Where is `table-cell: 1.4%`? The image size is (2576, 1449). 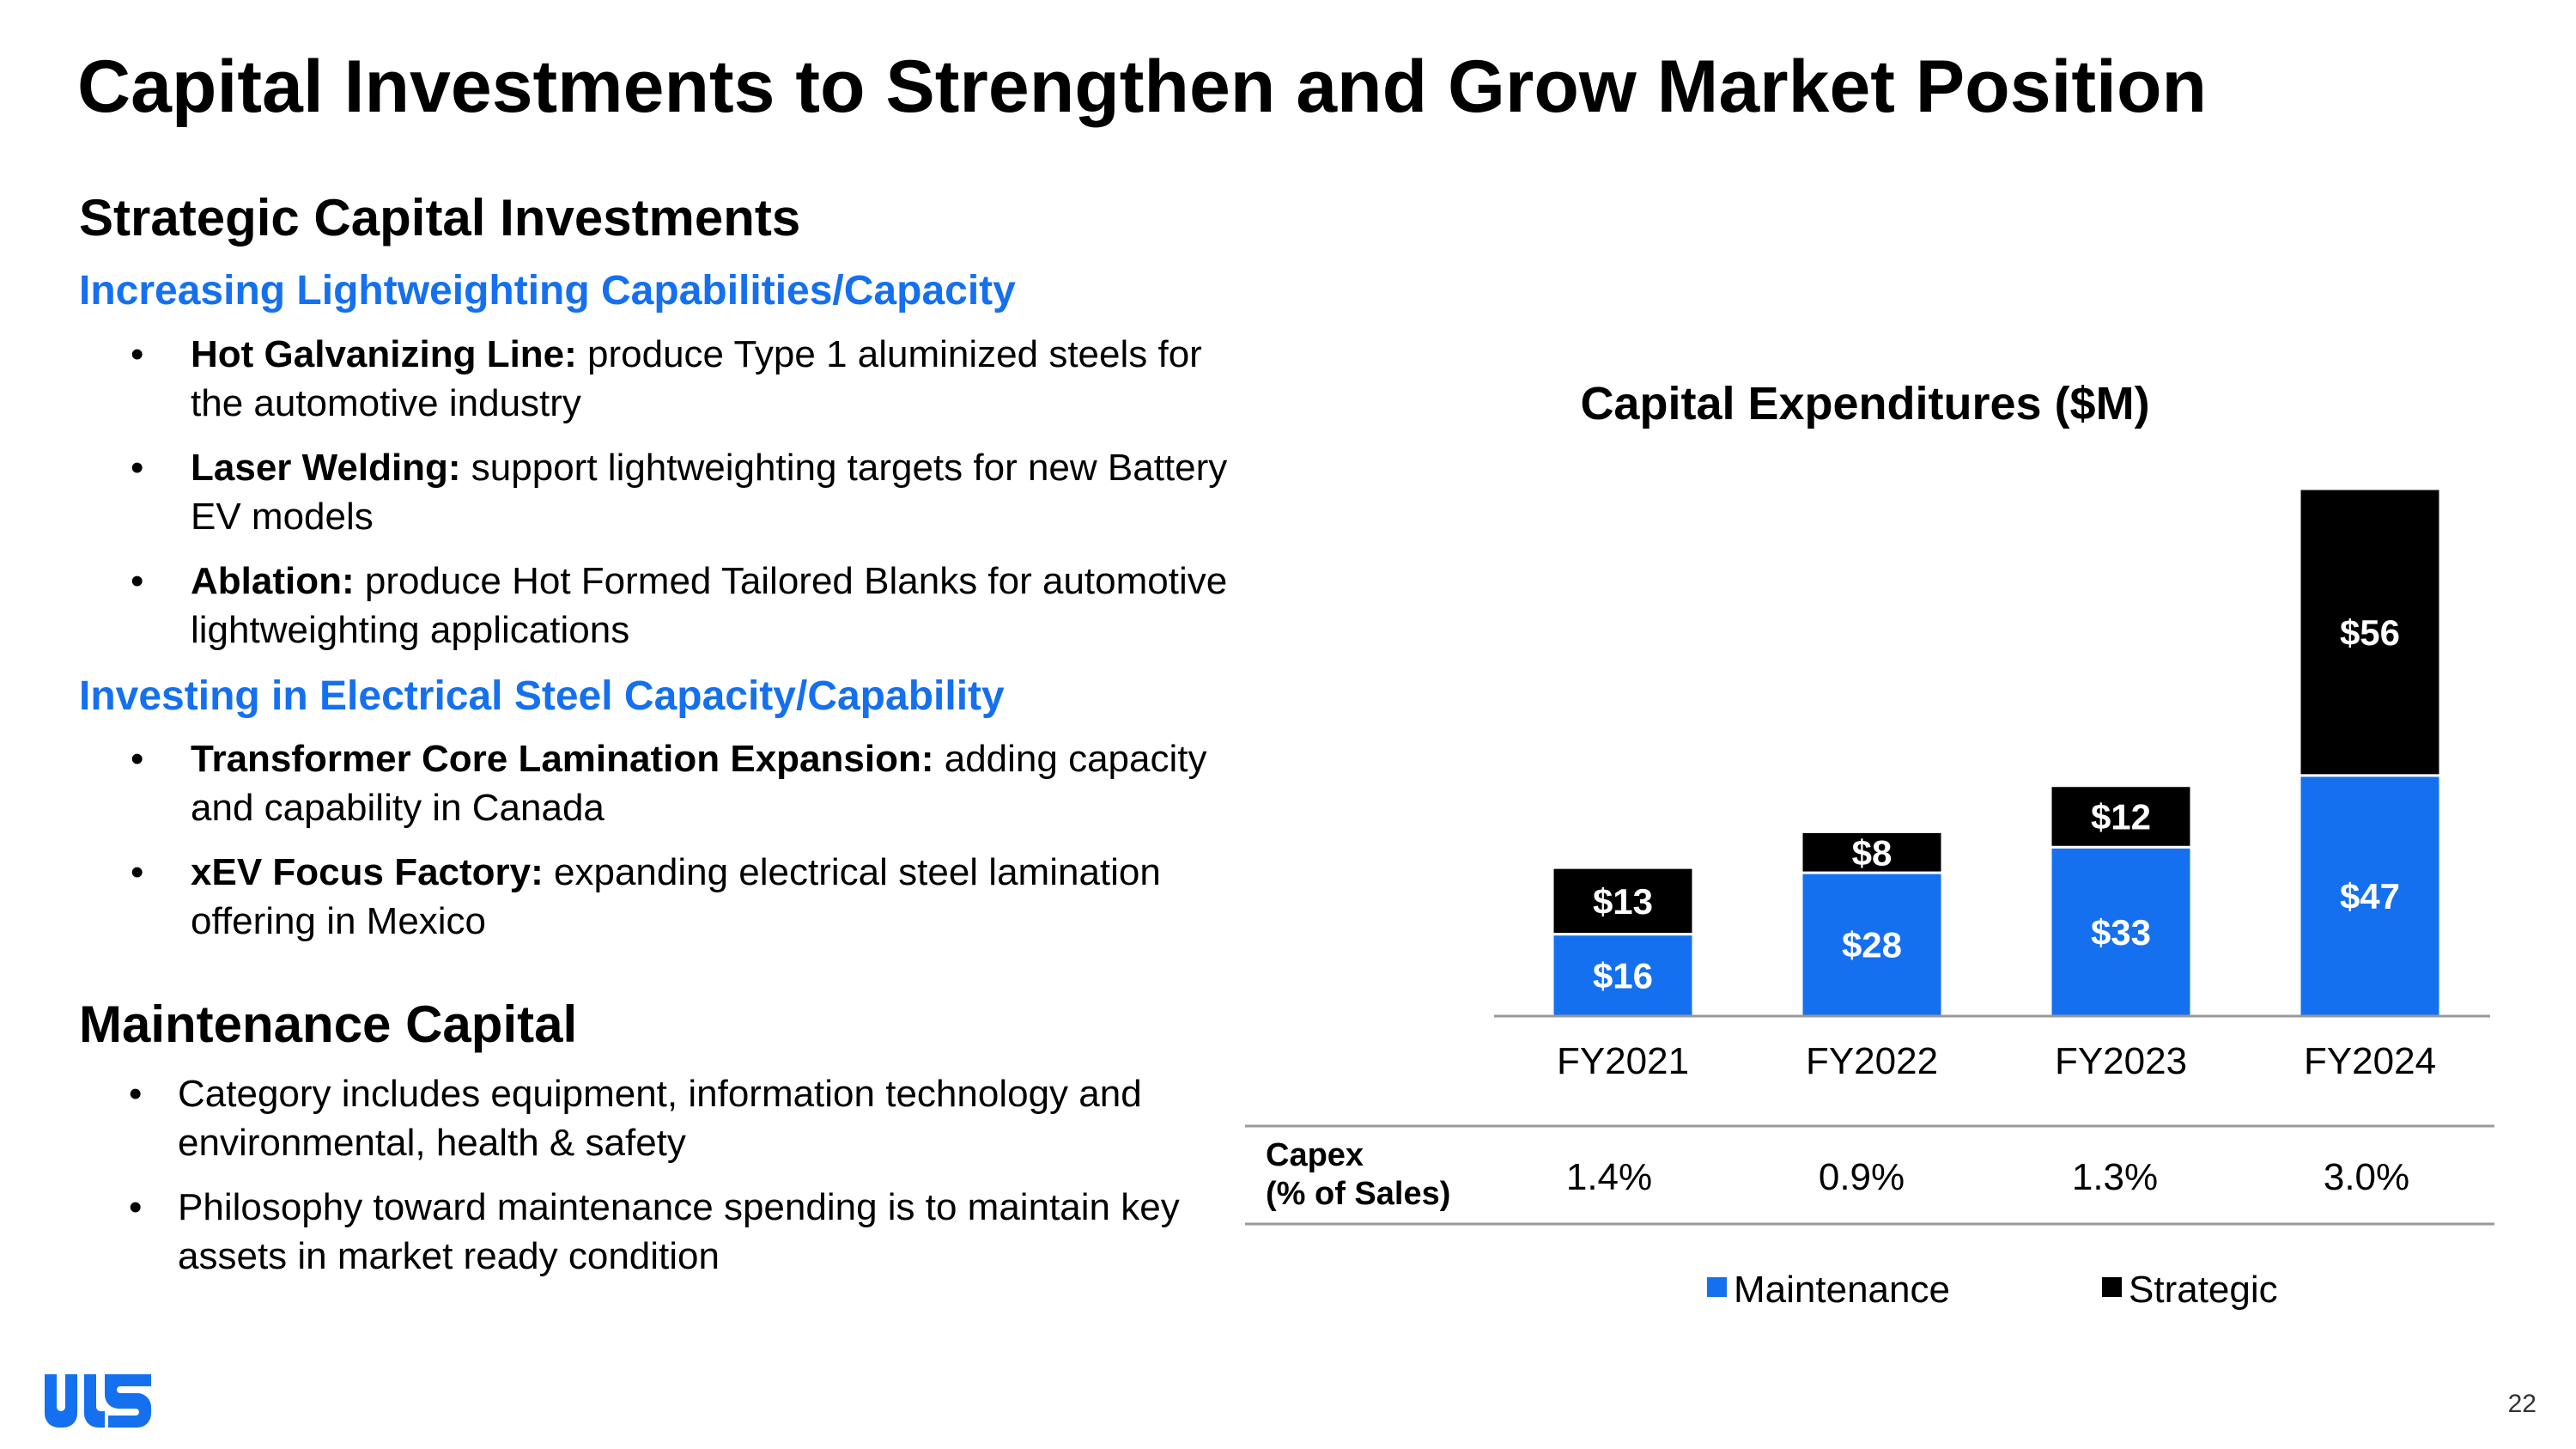 table-cell: 1.4% is located at coordinates (1609, 1177).